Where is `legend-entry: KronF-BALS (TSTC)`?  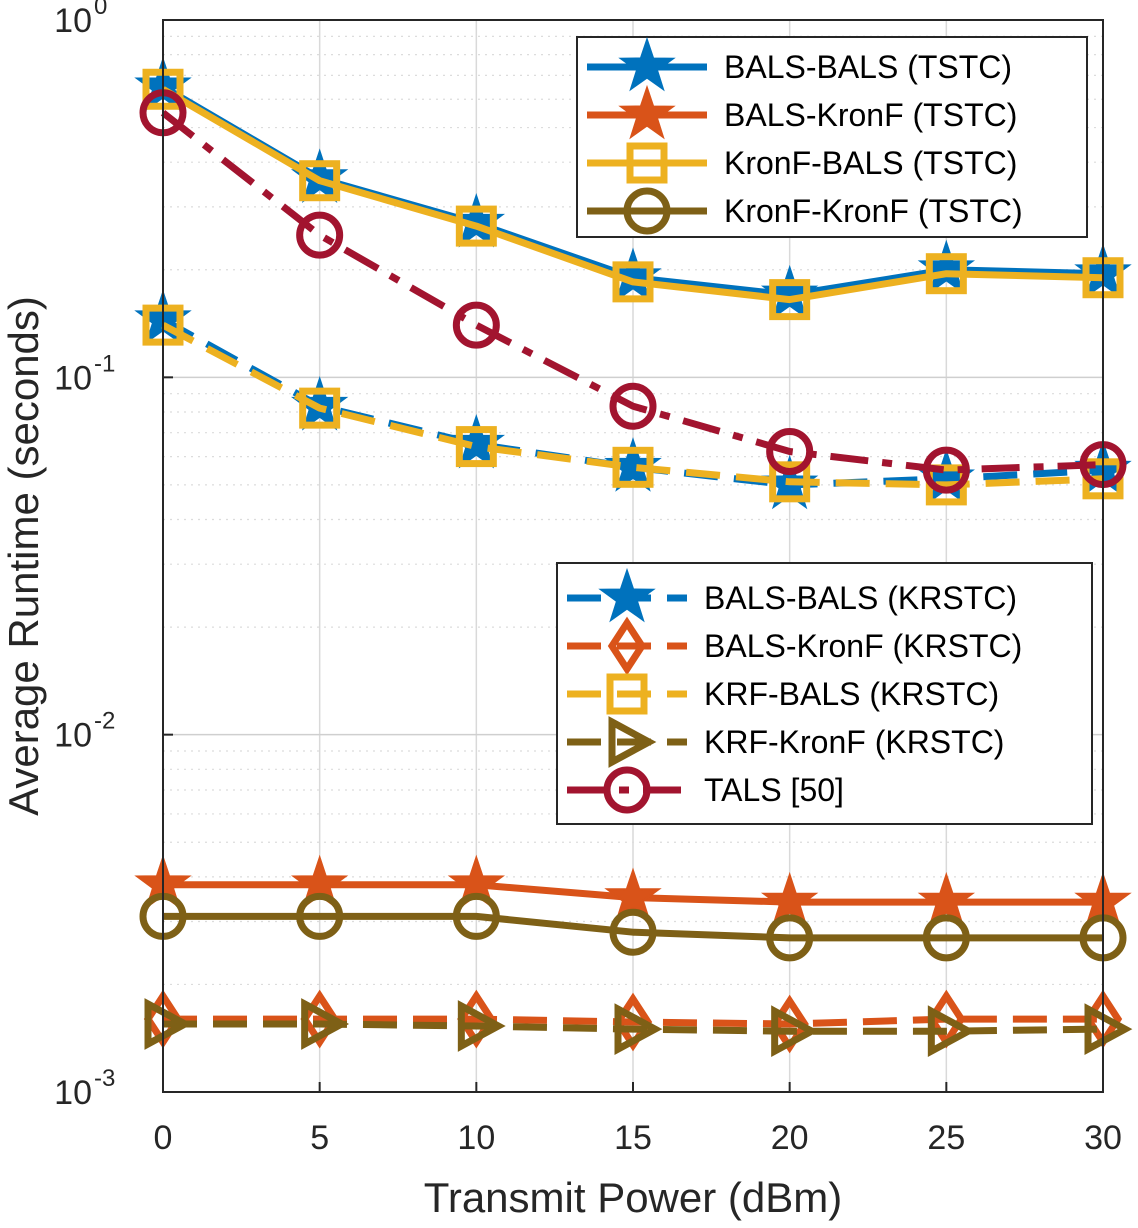
legend-entry: KronF-BALS (TSTC) is located at coordinates (802, 163).